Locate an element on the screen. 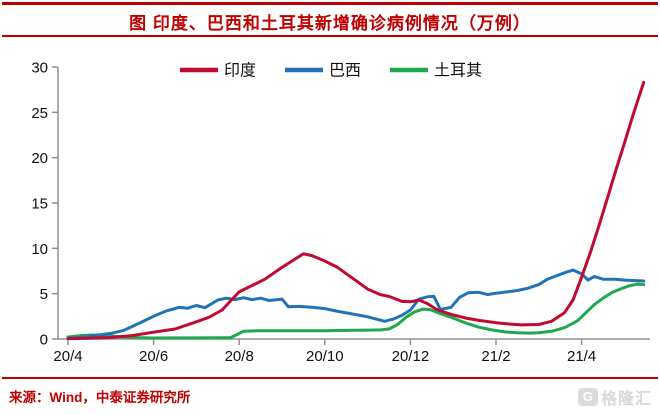 This screenshot has width=660, height=415. watermark-text: 格隆汇 is located at coordinates (626, 399).